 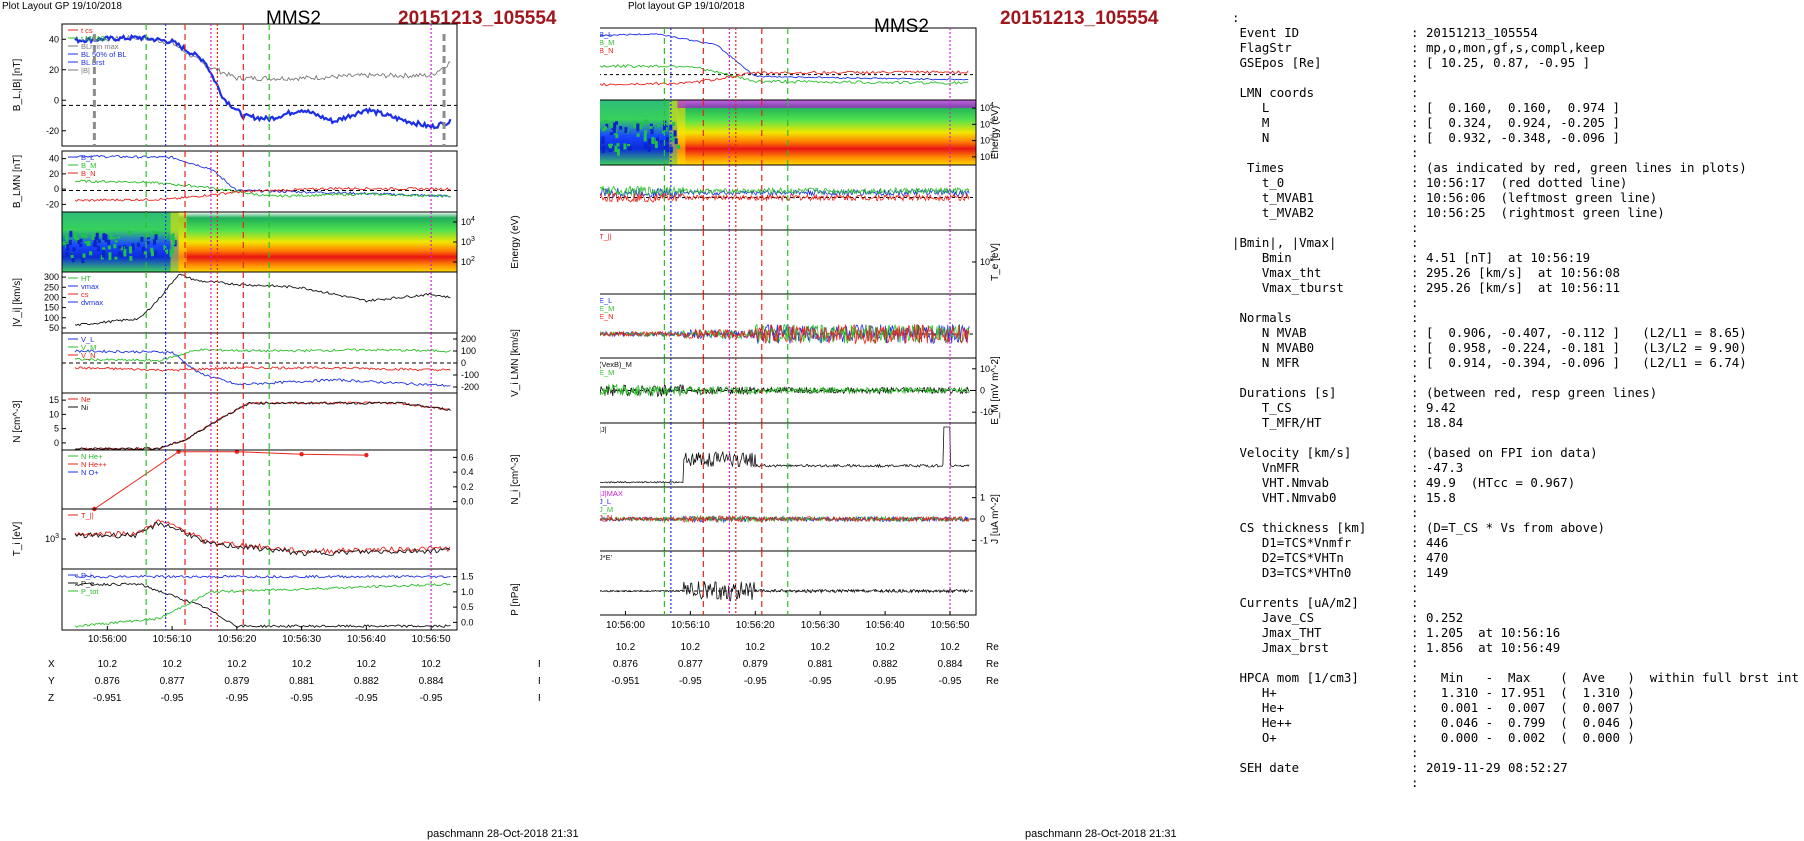 I want to click on left-series-|V_i|, so click(x=262, y=300).